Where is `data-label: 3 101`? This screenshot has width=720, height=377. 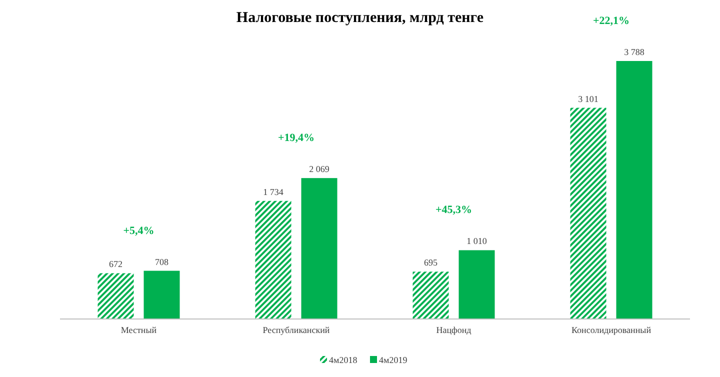 data-label: 3 101 is located at coordinates (588, 99).